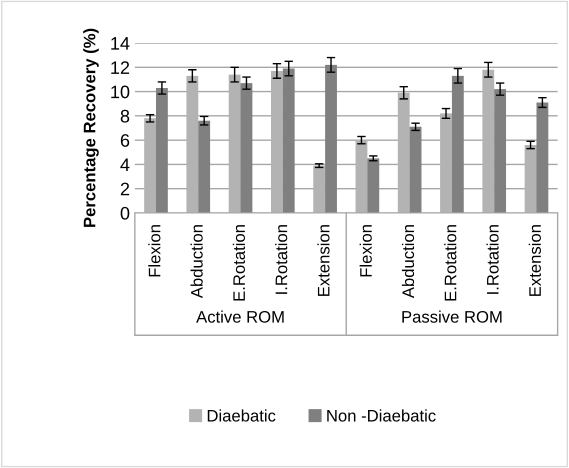 The height and width of the screenshot is (468, 569). Describe the element at coordinates (125, 116) in the screenshot. I see `y-tick-label: 8` at that location.